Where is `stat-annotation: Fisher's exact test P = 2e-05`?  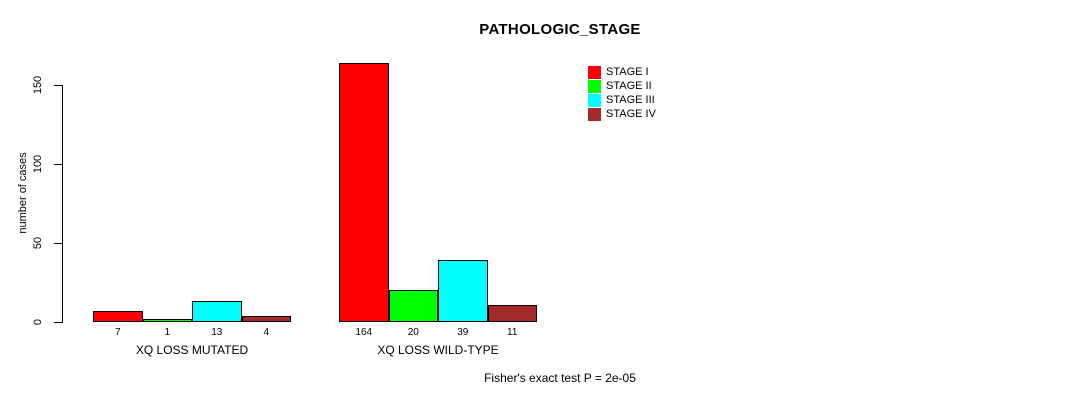 stat-annotation: Fisher's exact test P = 2e-05 is located at coordinates (560, 378).